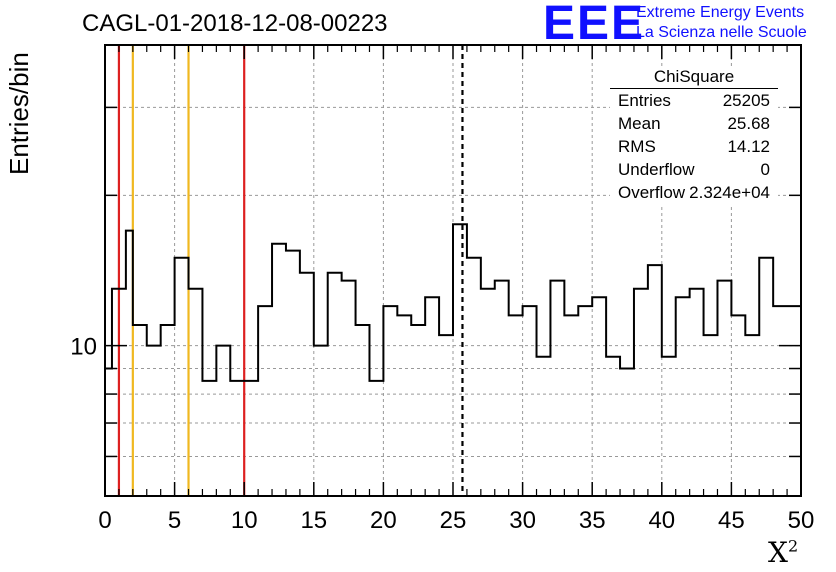  Describe the element at coordinates (522, 520) in the screenshot. I see `x-tick-label: 30` at that location.